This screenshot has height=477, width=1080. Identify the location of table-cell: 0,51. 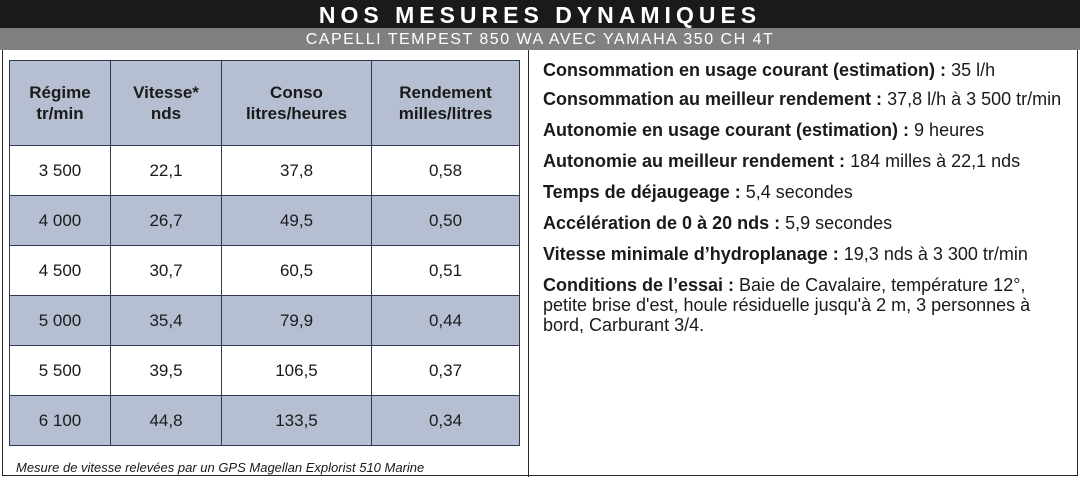
(445, 270).